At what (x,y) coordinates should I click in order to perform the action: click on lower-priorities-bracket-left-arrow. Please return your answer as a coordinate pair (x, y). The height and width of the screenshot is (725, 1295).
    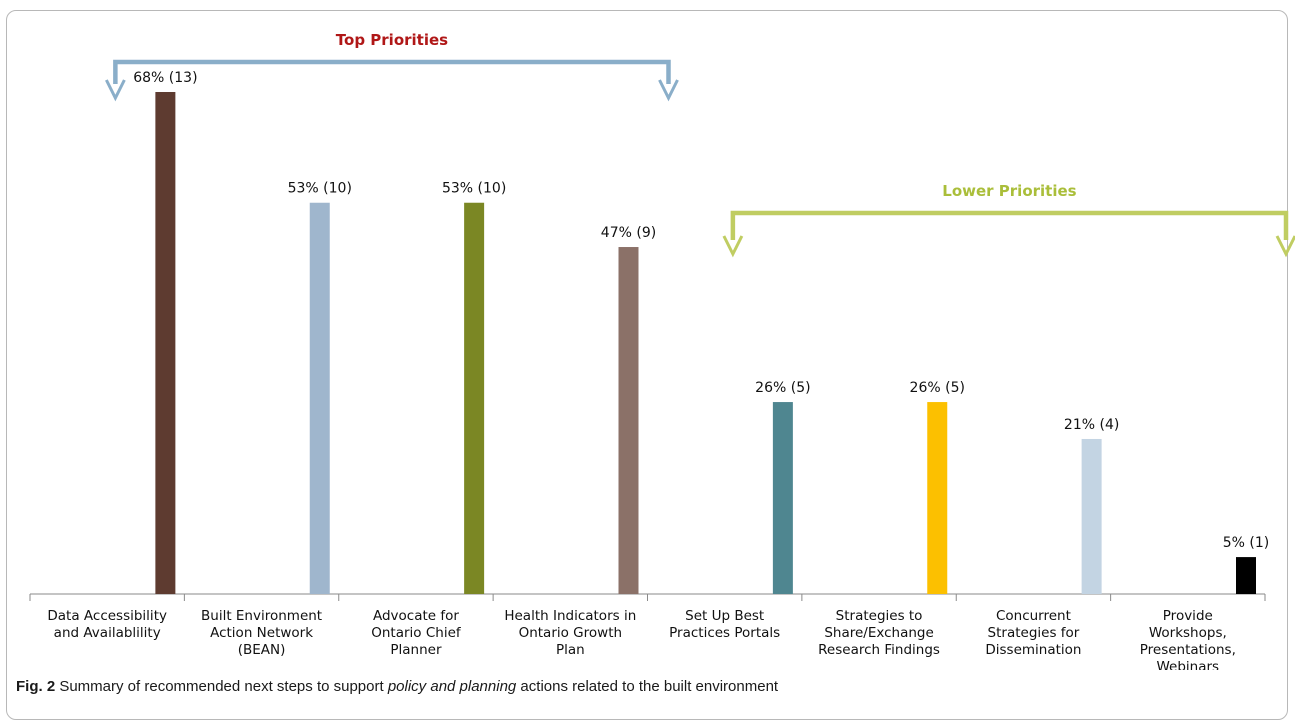
    Looking at the image, I should click on (733, 246).